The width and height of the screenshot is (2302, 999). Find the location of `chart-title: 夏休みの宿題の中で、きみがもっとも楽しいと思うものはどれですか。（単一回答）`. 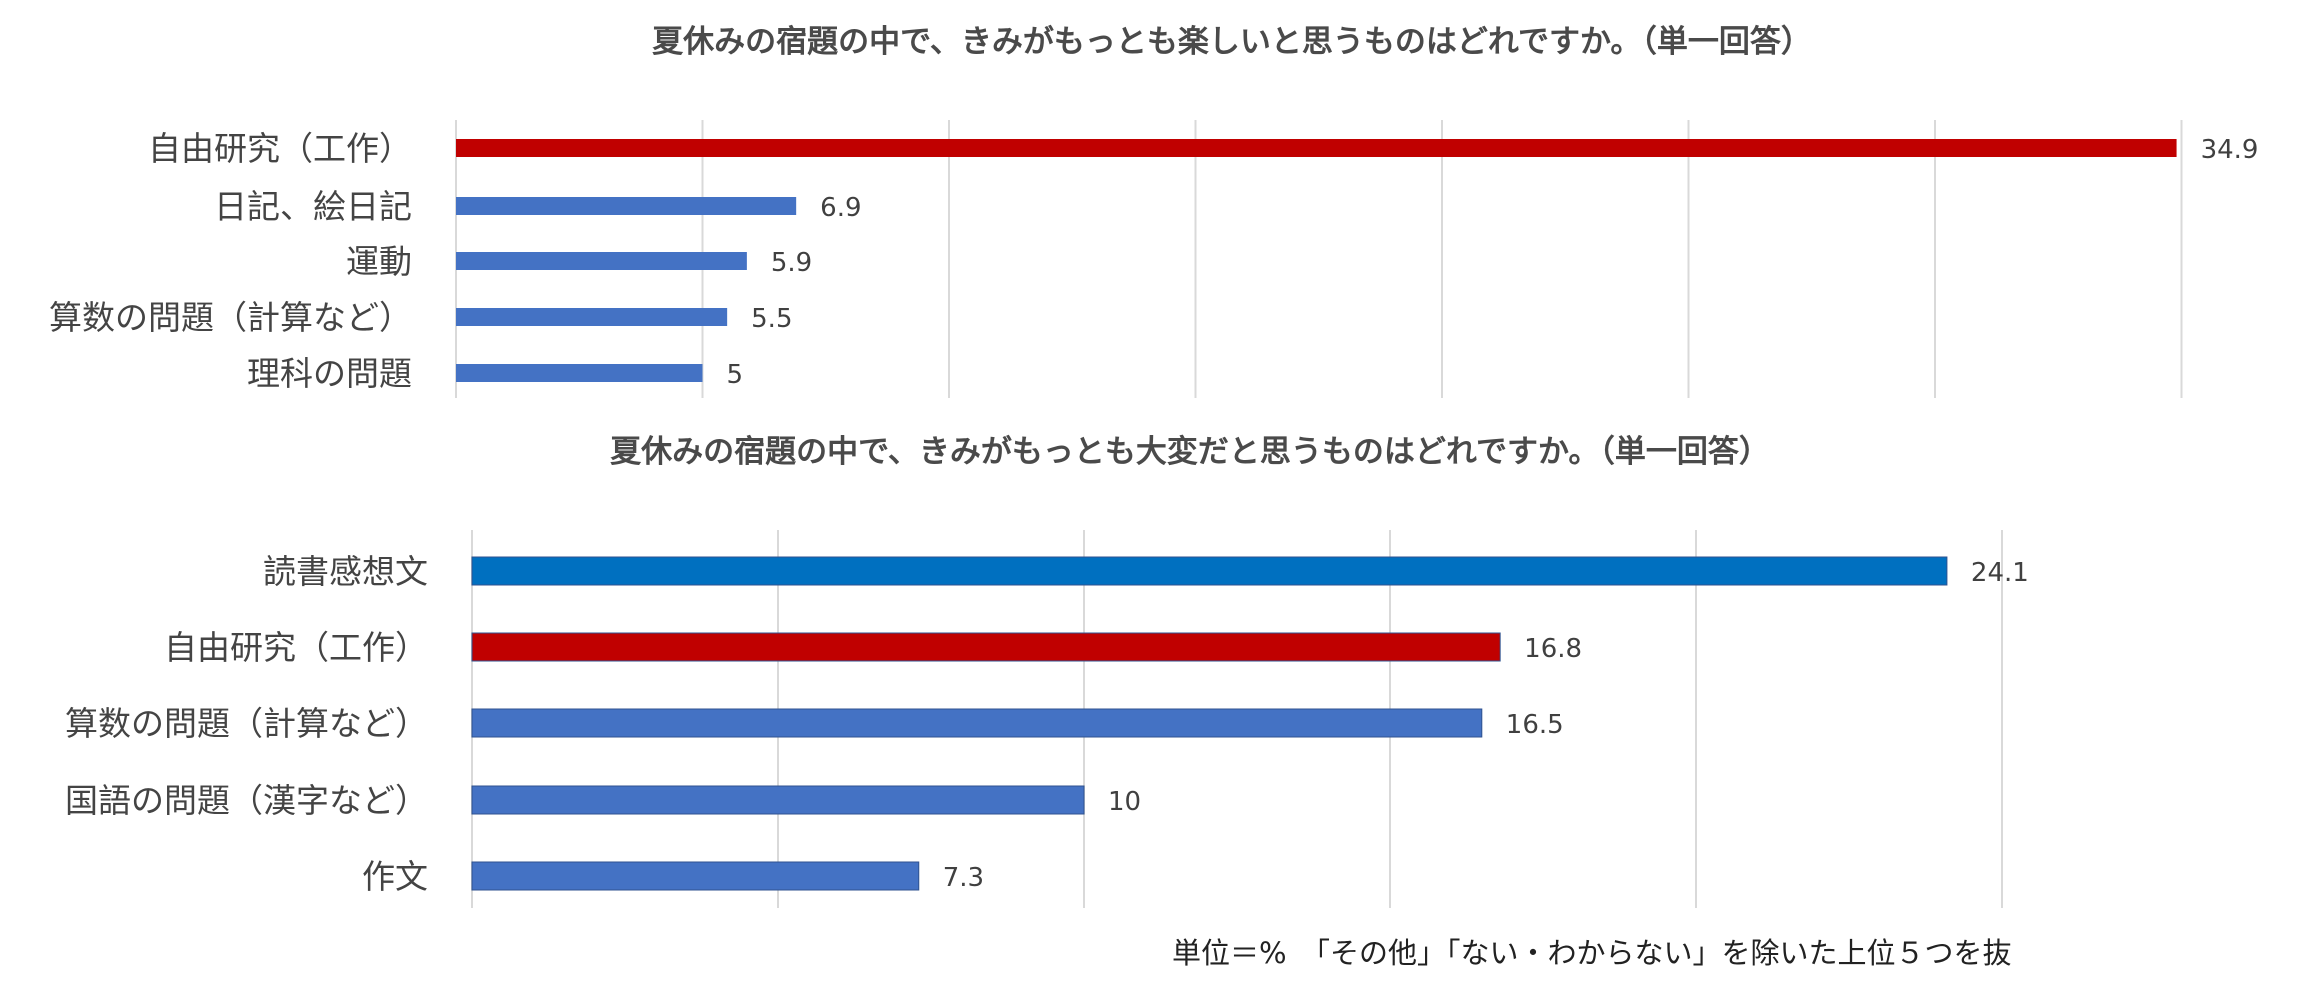

chart-title: 夏休みの宿題の中で、きみがもっとも楽しいと思うものはどれですか。（単一回答） is located at coordinates (1232, 42).